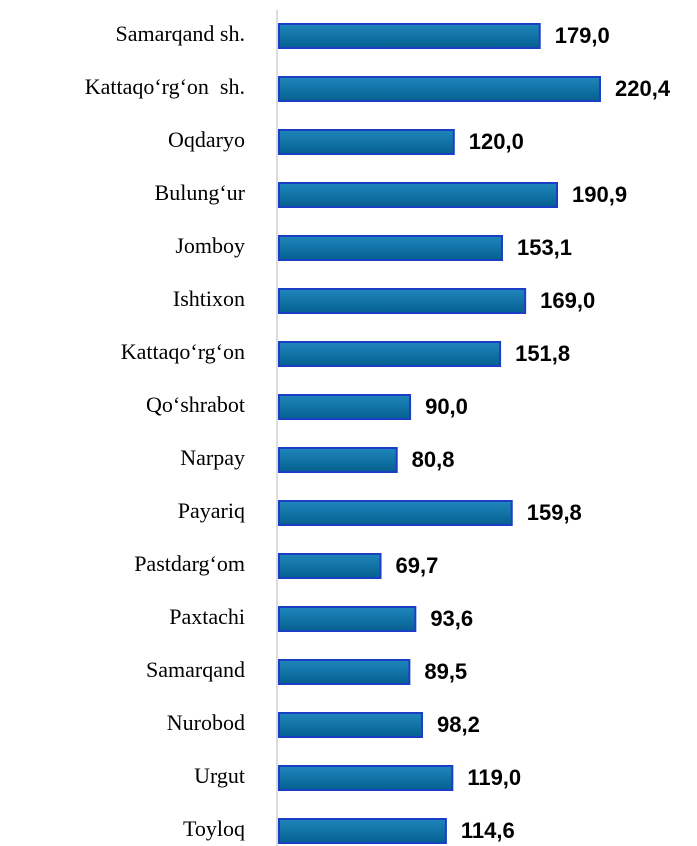 The image size is (697, 846). What do you see at coordinates (206, 722) in the screenshot?
I see `category-label: Nurobod` at bounding box center [206, 722].